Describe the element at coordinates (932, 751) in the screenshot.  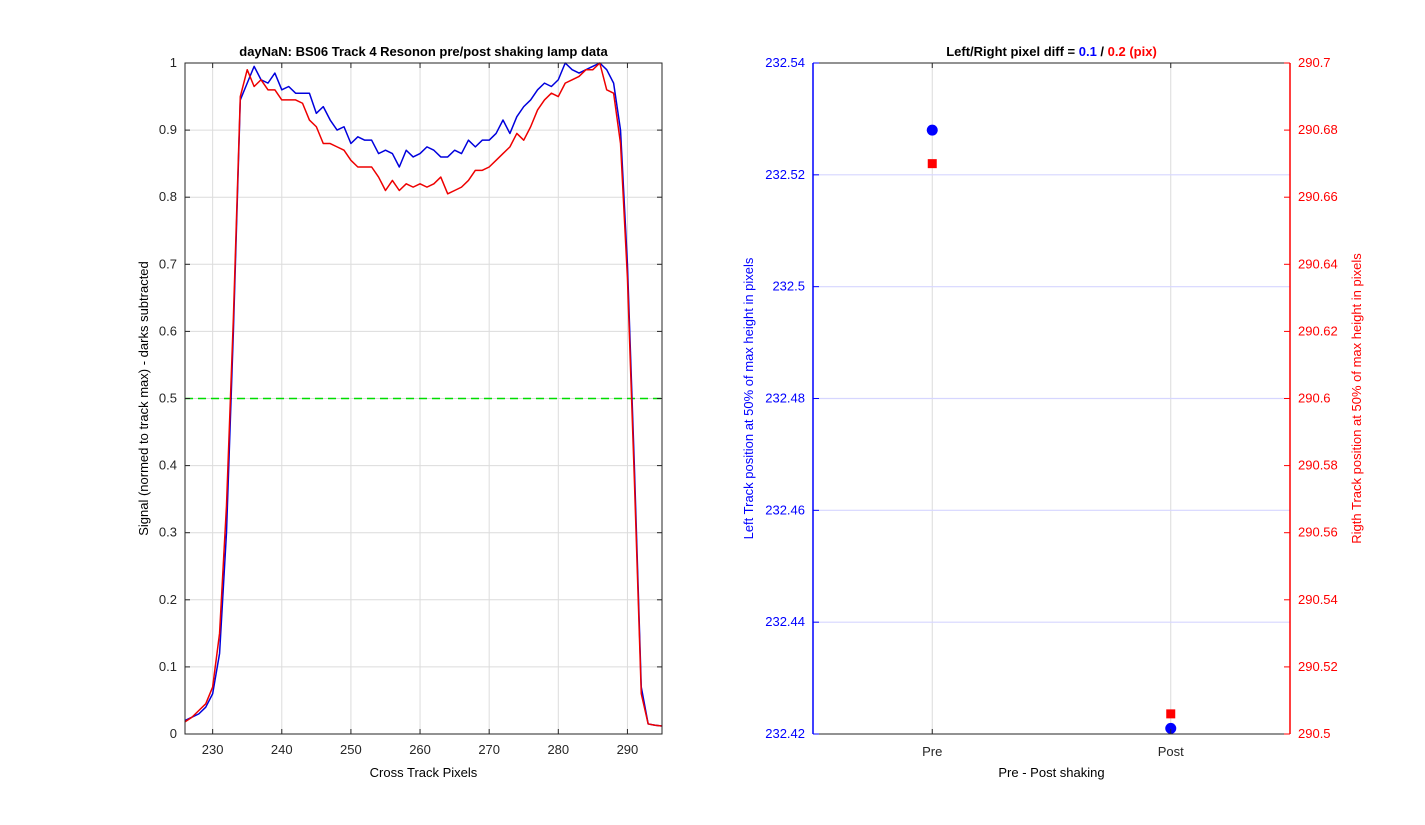
I see `right-x-tick-label-pre: Pre` at that location.